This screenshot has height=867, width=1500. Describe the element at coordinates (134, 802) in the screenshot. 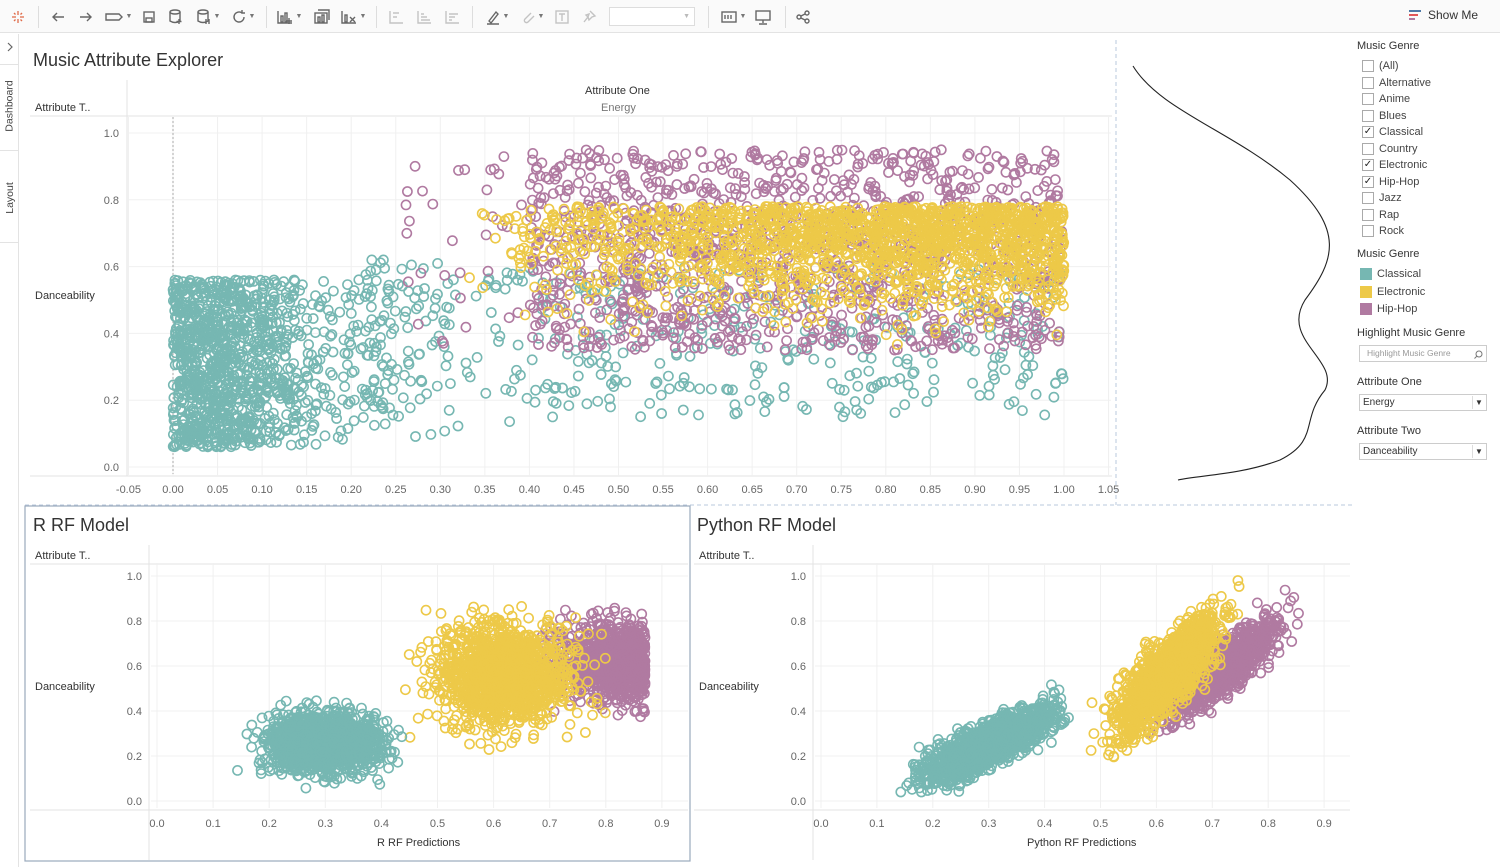

I see `y-tick-label: 0.0` at that location.